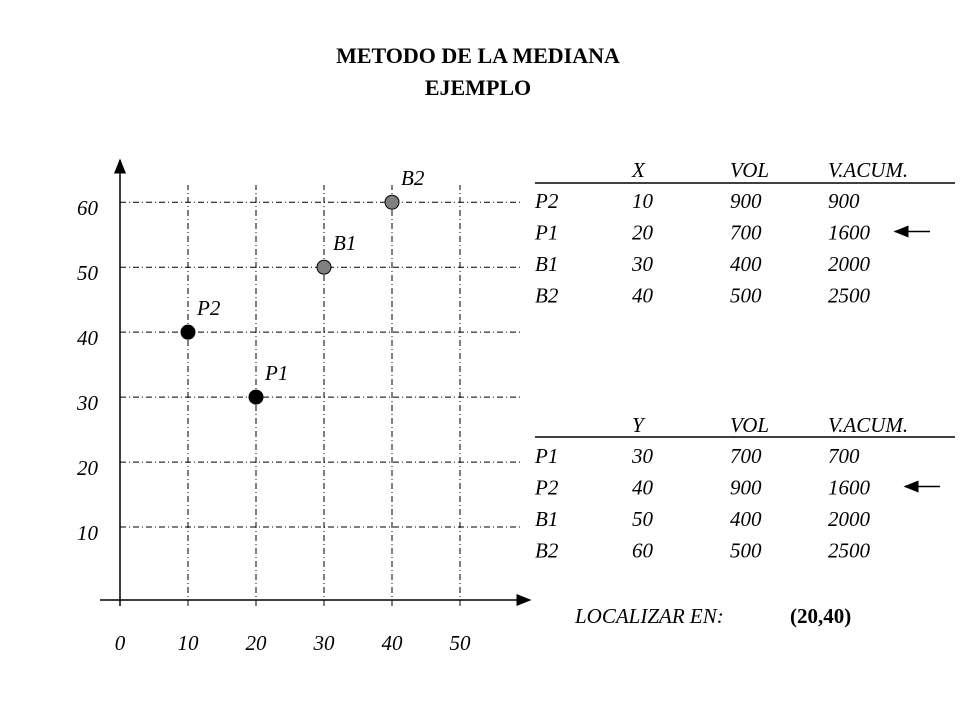 This screenshot has width=960, height=720. I want to click on y-tick-label: 60, so click(88, 208).